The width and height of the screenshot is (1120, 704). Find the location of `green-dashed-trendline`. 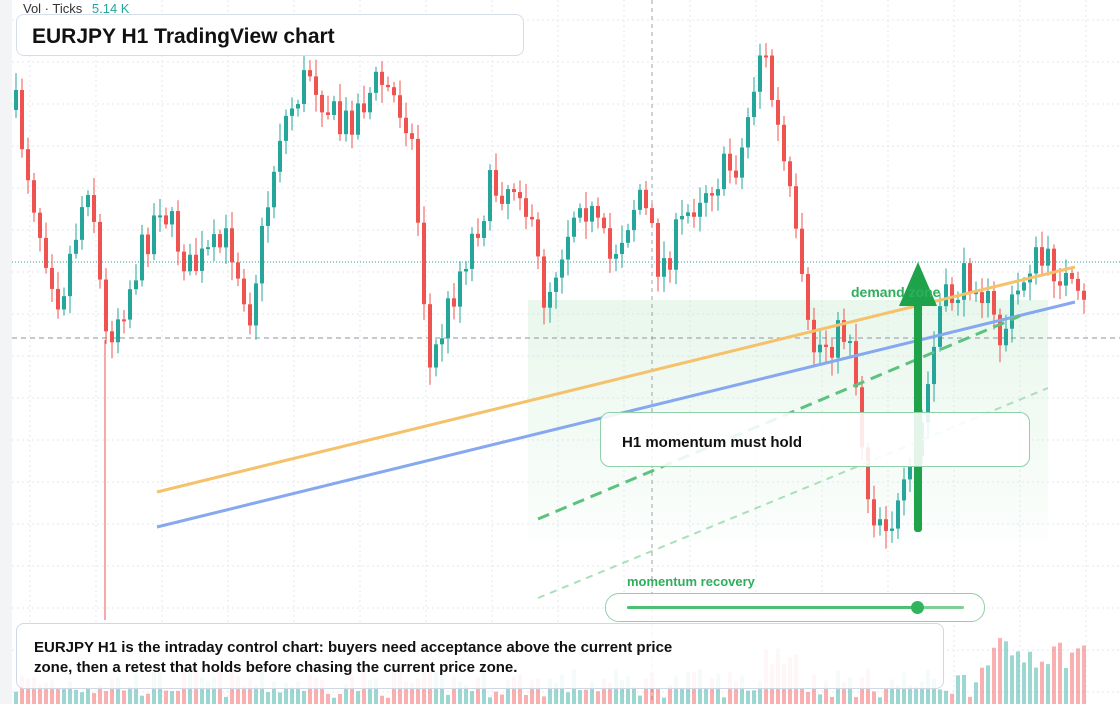

green-dashed-trendline is located at coordinates (779, 417).